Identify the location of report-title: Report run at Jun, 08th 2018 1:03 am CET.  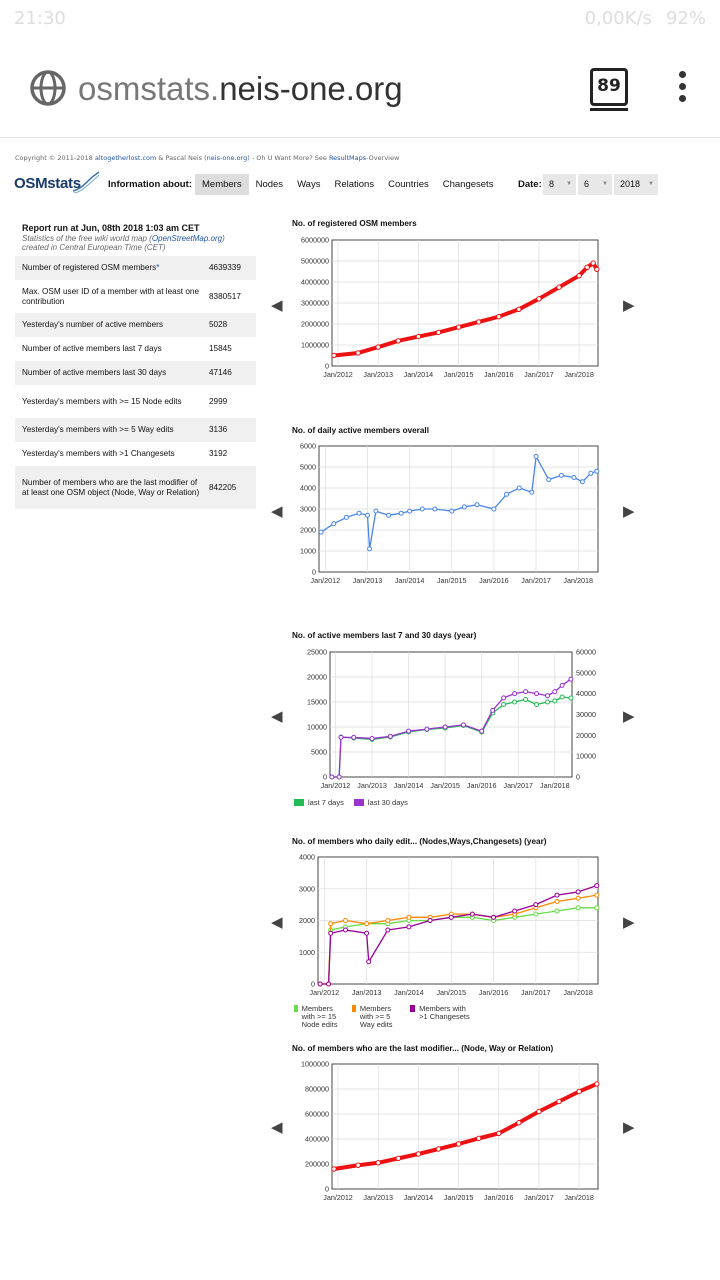
(111, 228).